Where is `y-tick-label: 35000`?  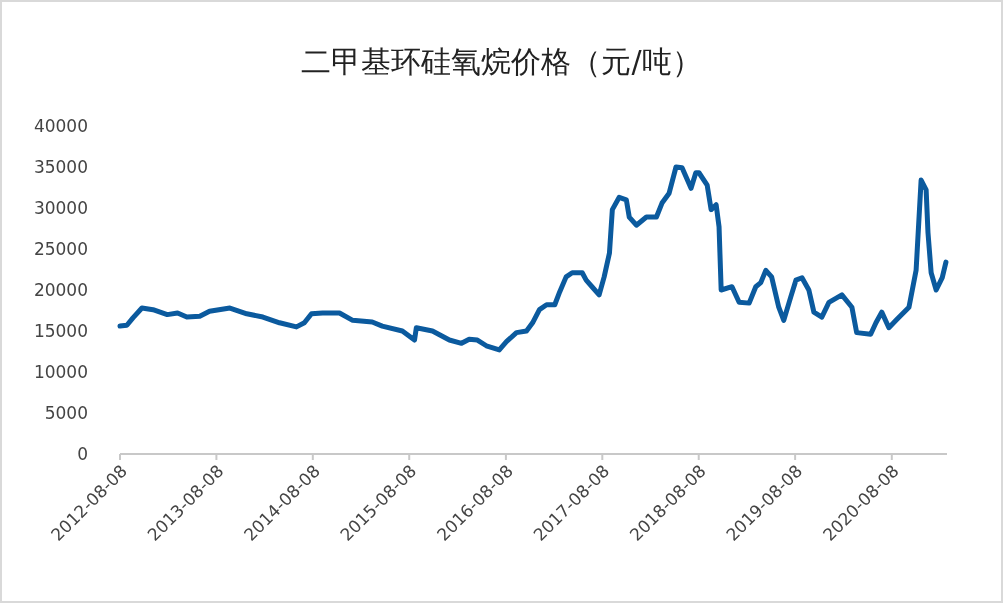 y-tick-label: 35000 is located at coordinates (60, 166).